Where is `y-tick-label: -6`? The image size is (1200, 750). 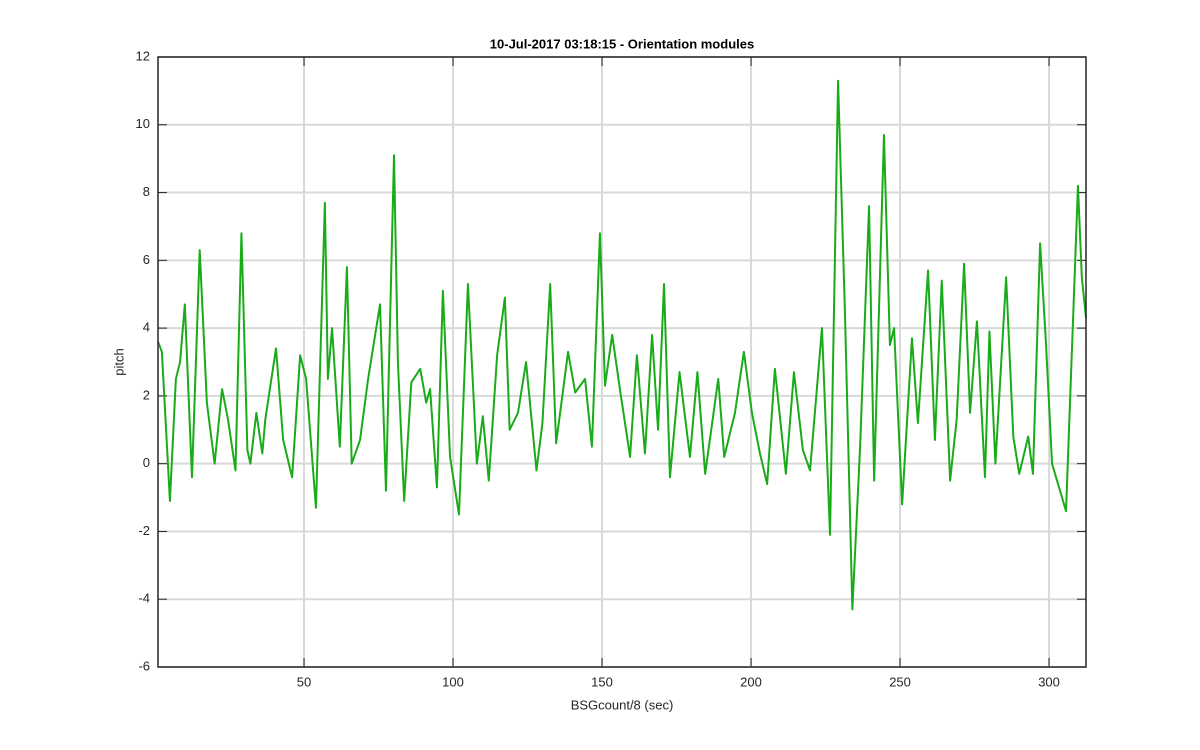 y-tick-label: -6 is located at coordinates (144, 665).